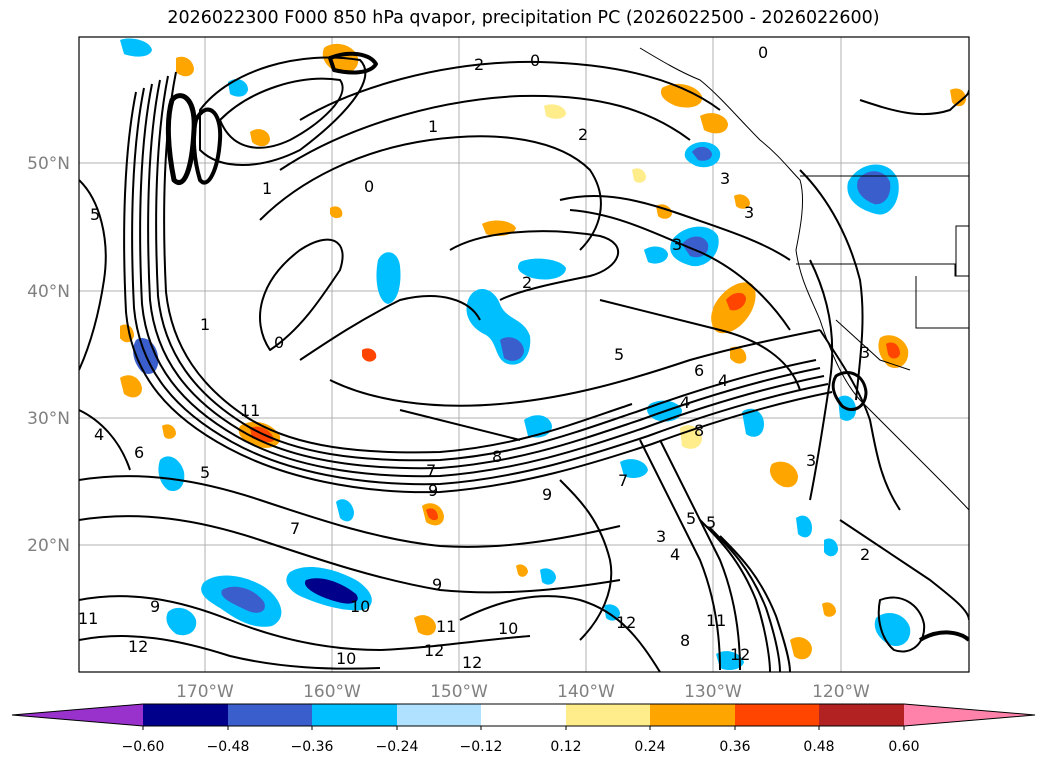  I want to click on colorbar-tick-label: −0.60, so click(143, 747).